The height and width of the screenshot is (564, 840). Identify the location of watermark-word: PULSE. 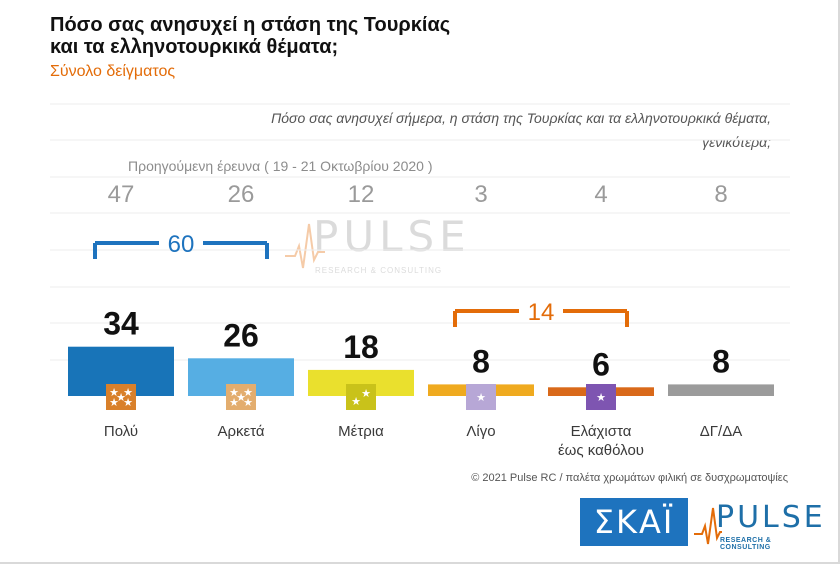
(392, 236).